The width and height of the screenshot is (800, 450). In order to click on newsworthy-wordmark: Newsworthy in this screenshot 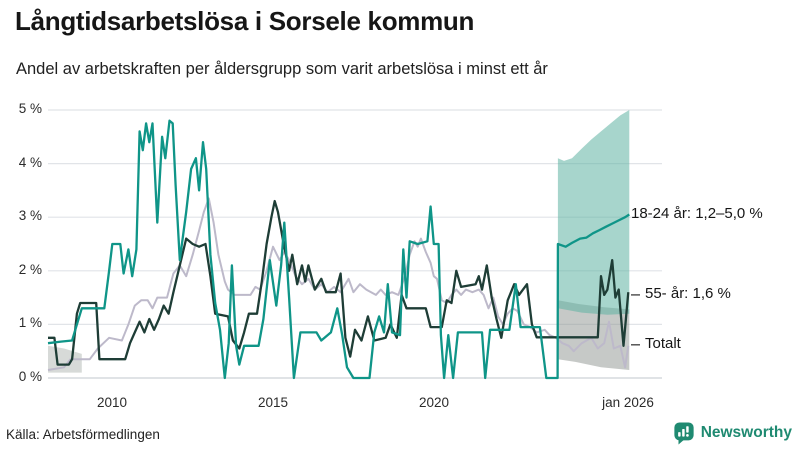, I will do `click(746, 432)`.